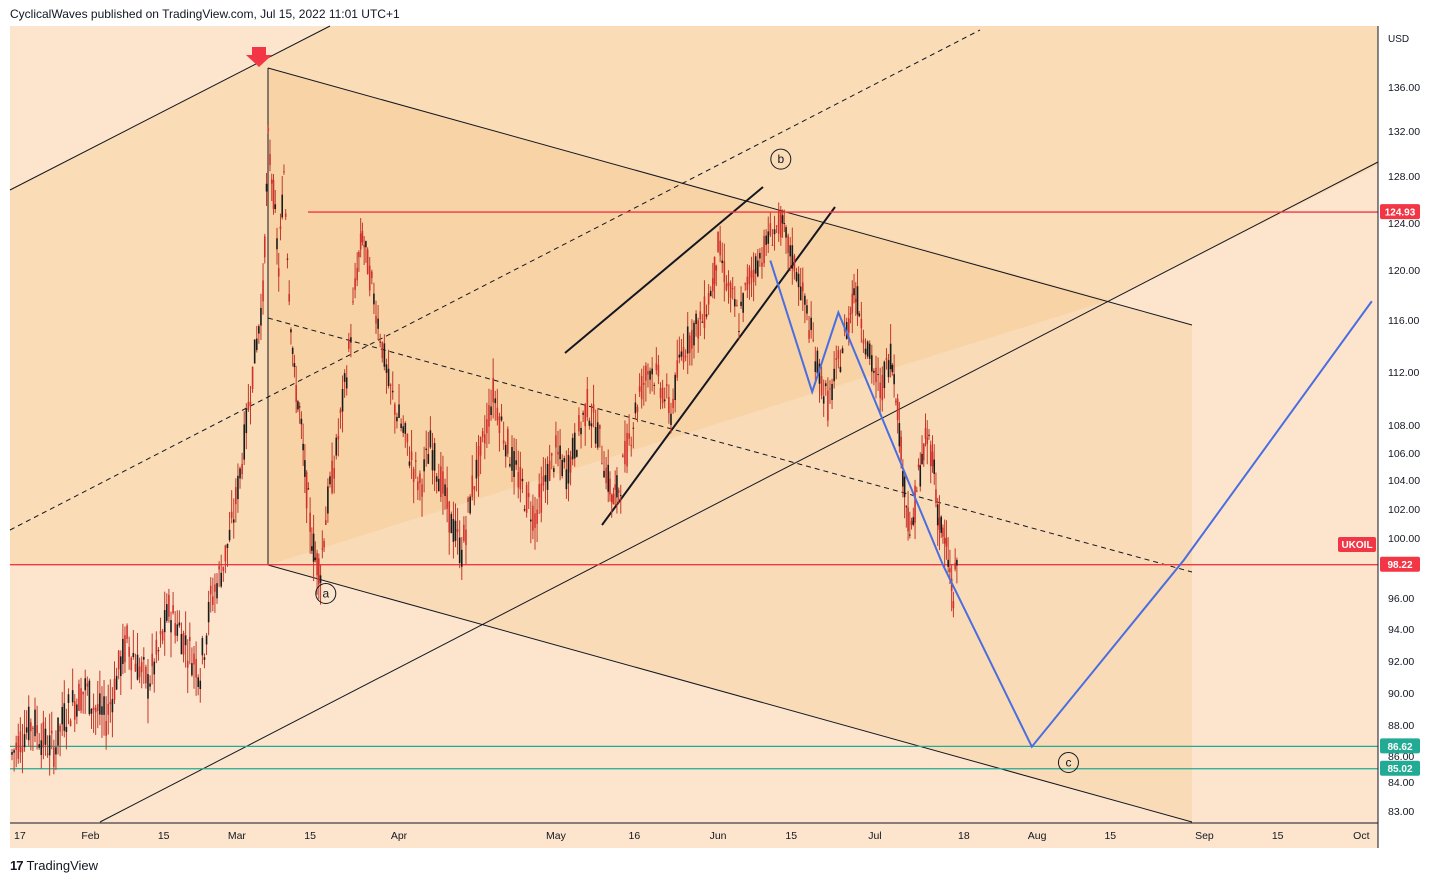 The width and height of the screenshot is (1440, 889). Describe the element at coordinates (1404, 454) in the screenshot. I see `y-tick-label: 106.00` at that location.